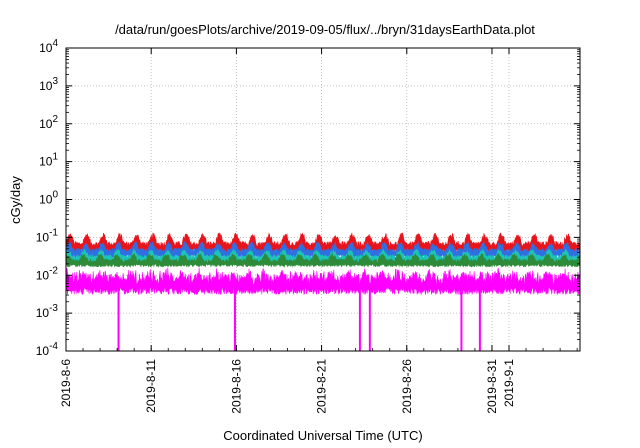 The image size is (640, 448). What do you see at coordinates (15, 200) in the screenshot?
I see `y-axis-label: cGy/day` at bounding box center [15, 200].